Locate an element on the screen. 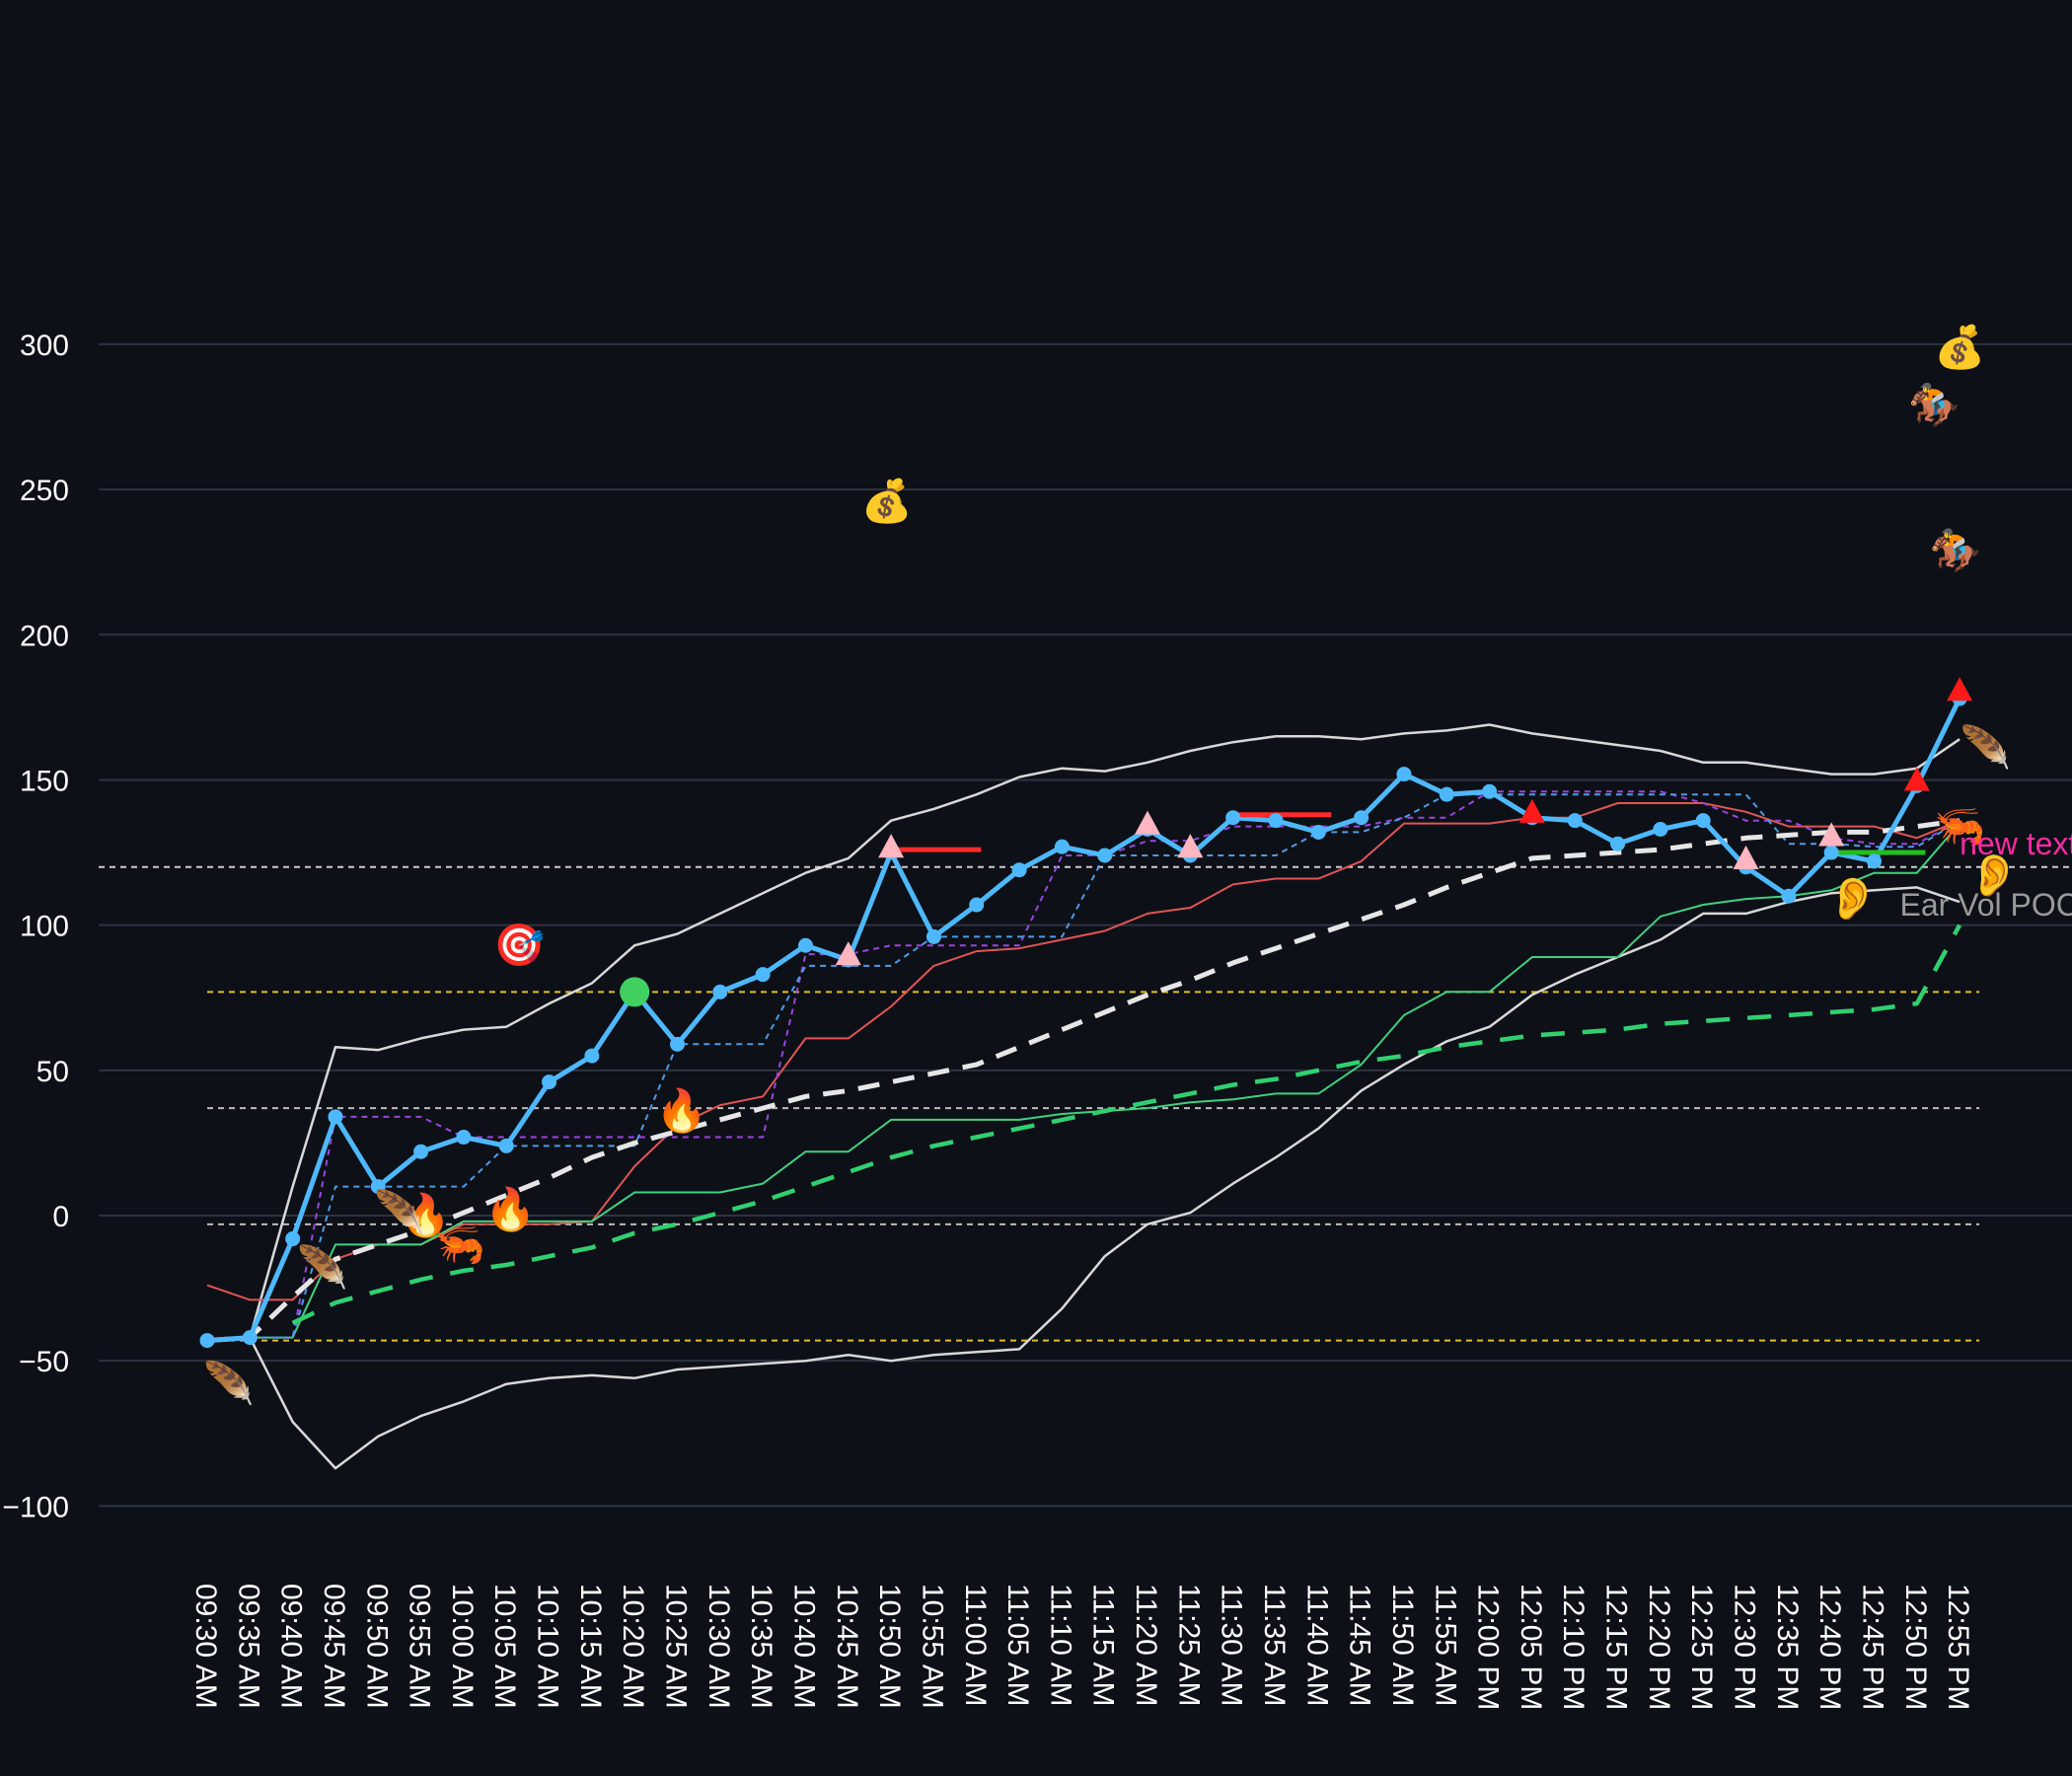 The height and width of the screenshot is (1776, 2072). x-tick-label: 12:35 PM is located at coordinates (1788, 1647).